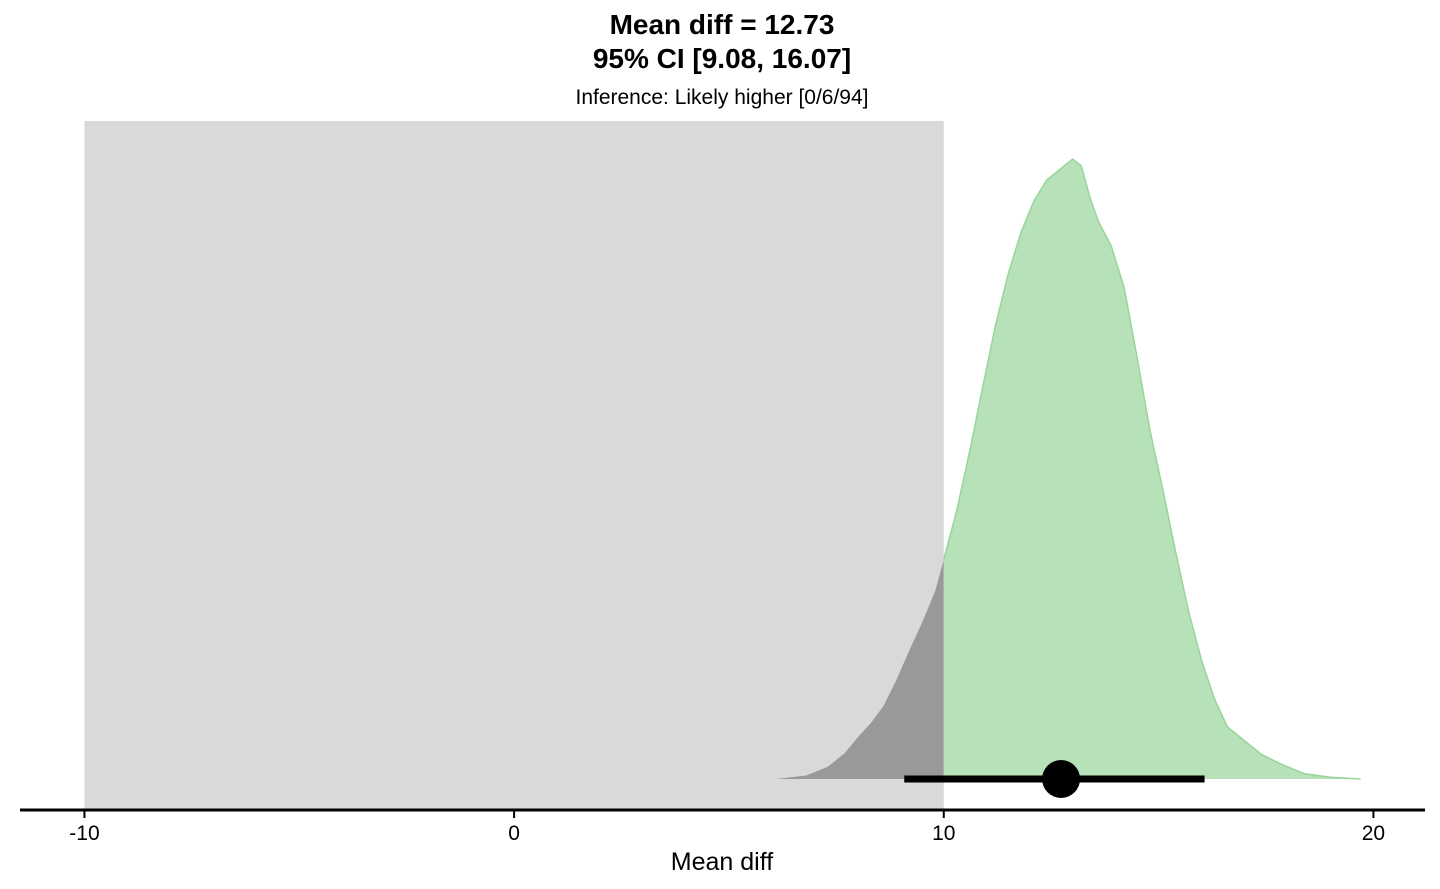 This screenshot has height=889, width=1440. Describe the element at coordinates (721, 97) in the screenshot. I see `chart-subtitle: Inference: Likely higher [0/6/94]` at that location.